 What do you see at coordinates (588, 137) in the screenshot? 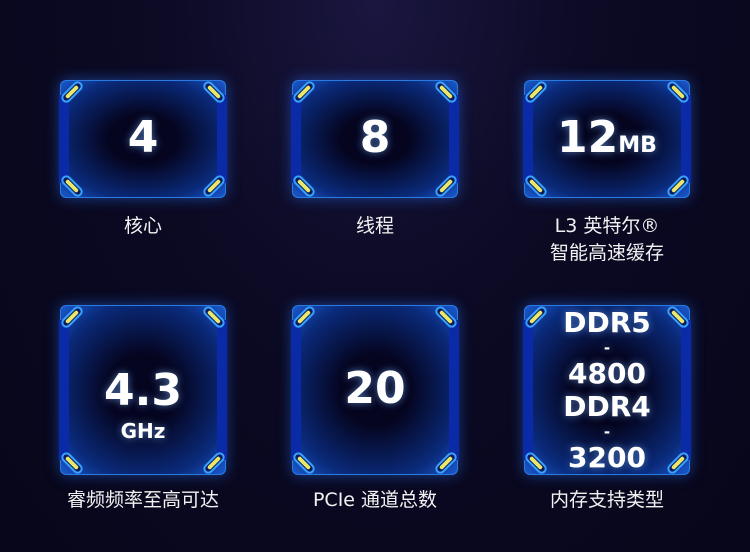
I see `cache-value: 12` at bounding box center [588, 137].